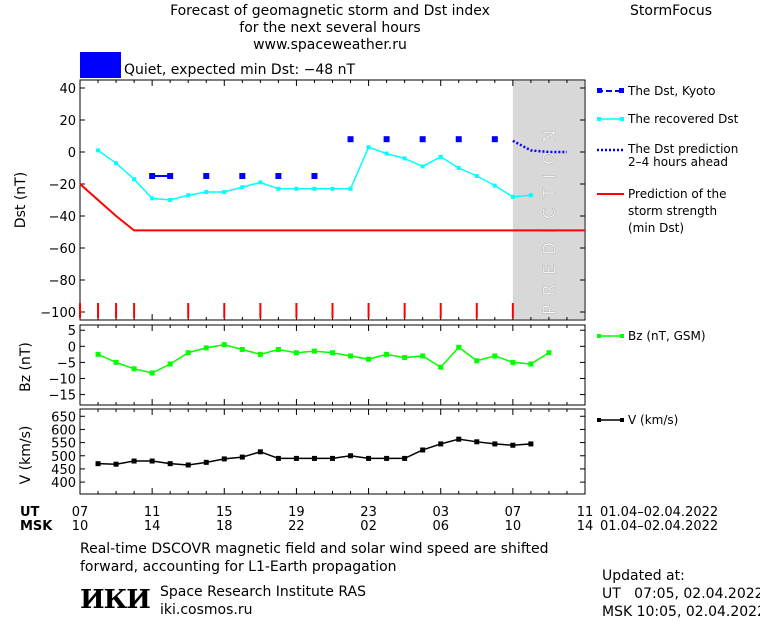 The width and height of the screenshot is (760, 621). What do you see at coordinates (62, 379) in the screenshot?
I see `y-tick-label: −10` at bounding box center [62, 379].